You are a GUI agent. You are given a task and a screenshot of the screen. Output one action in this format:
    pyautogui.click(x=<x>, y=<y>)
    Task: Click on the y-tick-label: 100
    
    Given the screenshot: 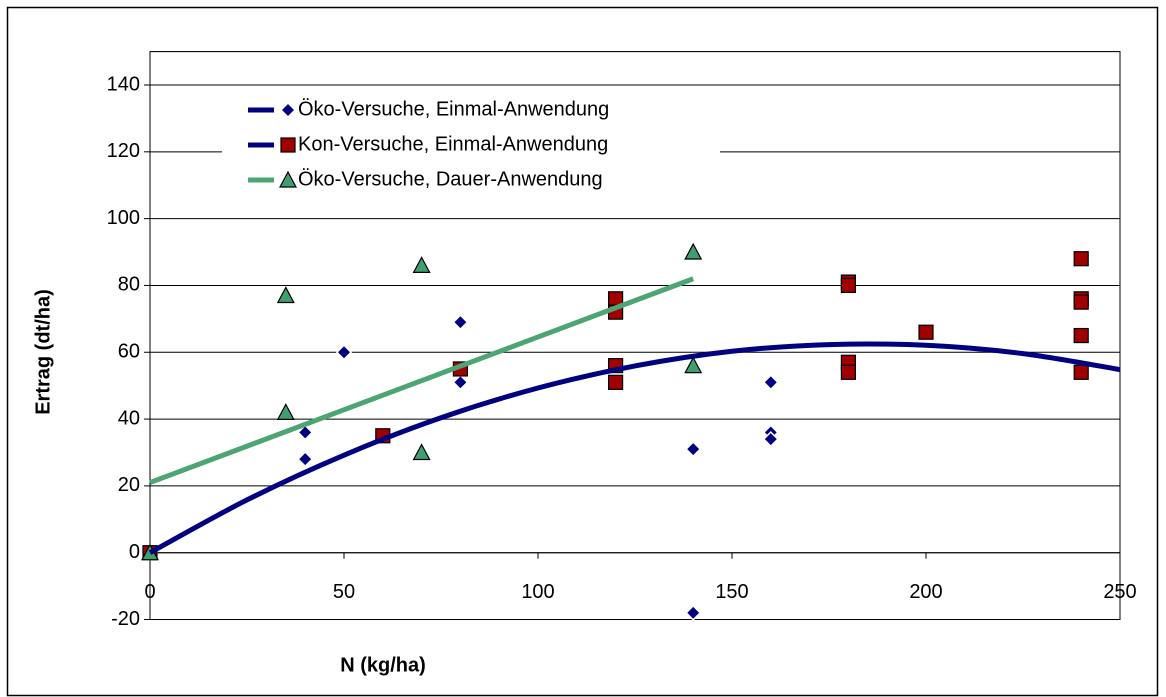 What is the action you would take?
    pyautogui.click(x=123, y=218)
    